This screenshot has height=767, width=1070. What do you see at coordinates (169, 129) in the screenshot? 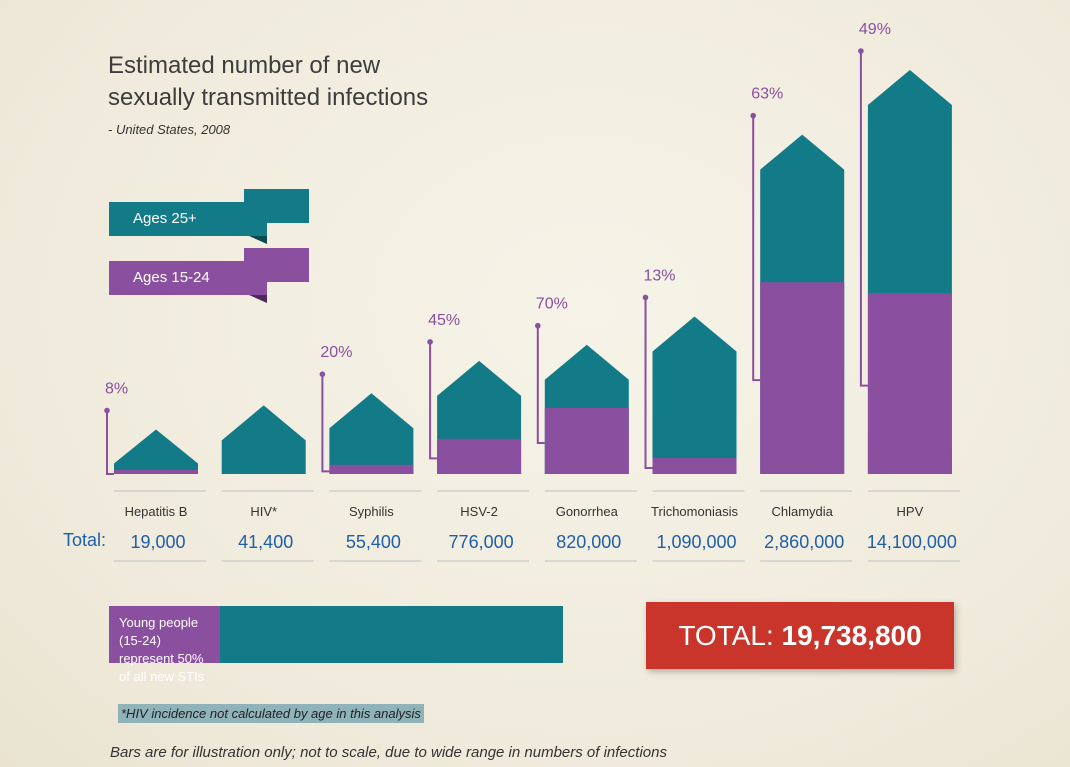
I see `chart-subtitle: - United States, 2008` at bounding box center [169, 129].